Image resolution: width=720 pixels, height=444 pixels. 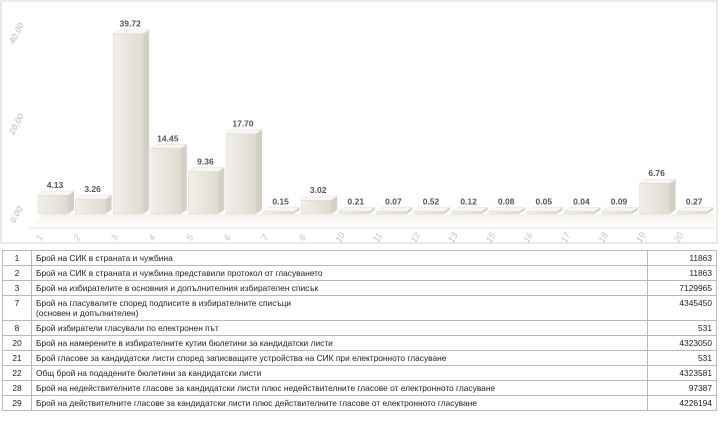 What do you see at coordinates (682, 288) in the screenshot?
I see `row-value-cell: 7129965` at bounding box center [682, 288].